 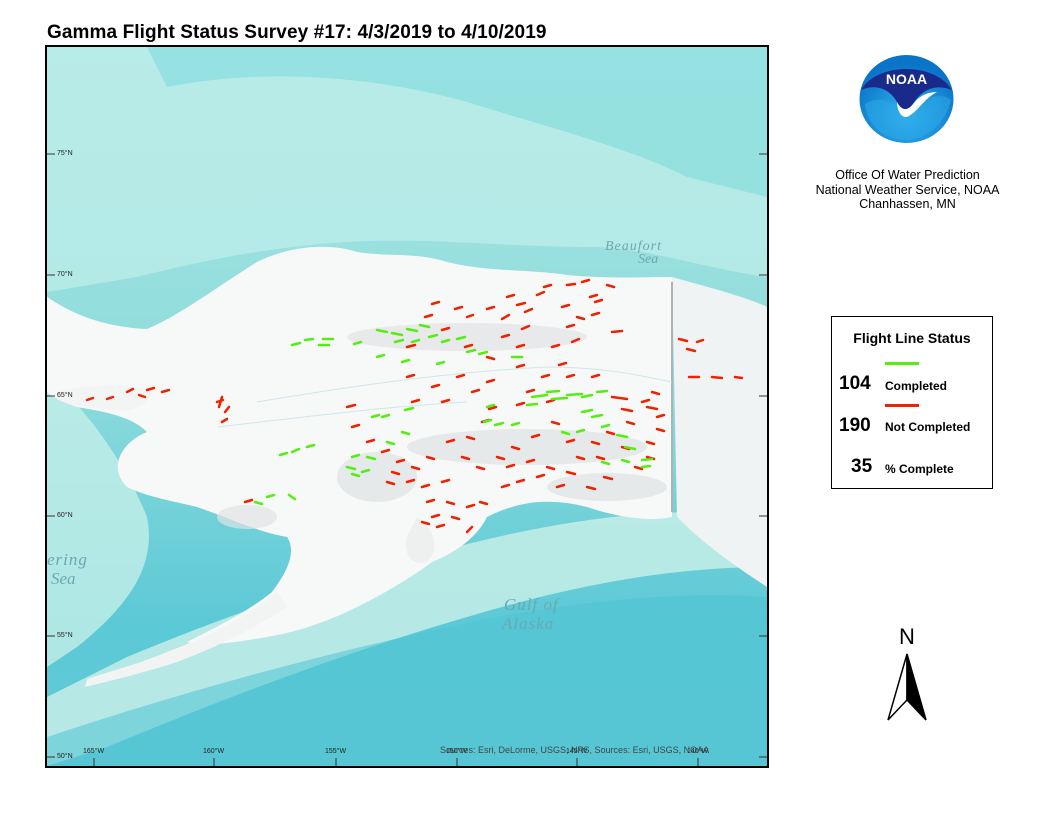 What do you see at coordinates (902, 405) in the screenshot?
I see `not-completed-line-swatch` at bounding box center [902, 405].